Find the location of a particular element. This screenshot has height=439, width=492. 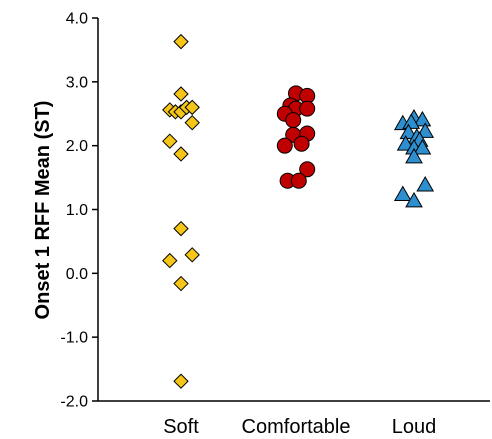

category-label-loud: Loud is located at coordinates (414, 427).